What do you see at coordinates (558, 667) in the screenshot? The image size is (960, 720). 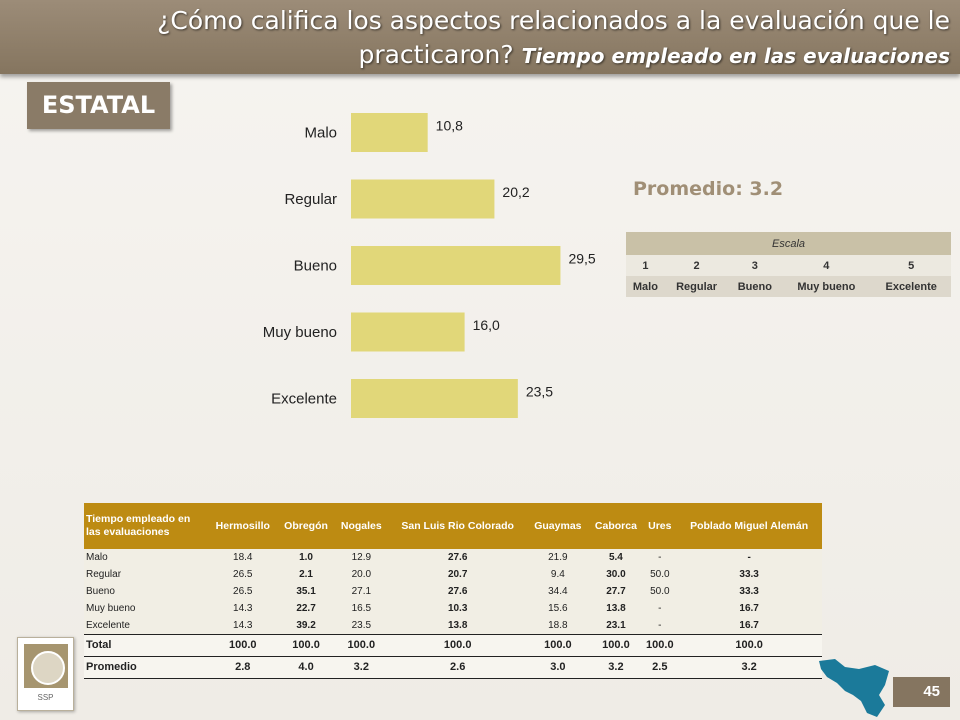 I see `table-cell: 3.0` at bounding box center [558, 667].